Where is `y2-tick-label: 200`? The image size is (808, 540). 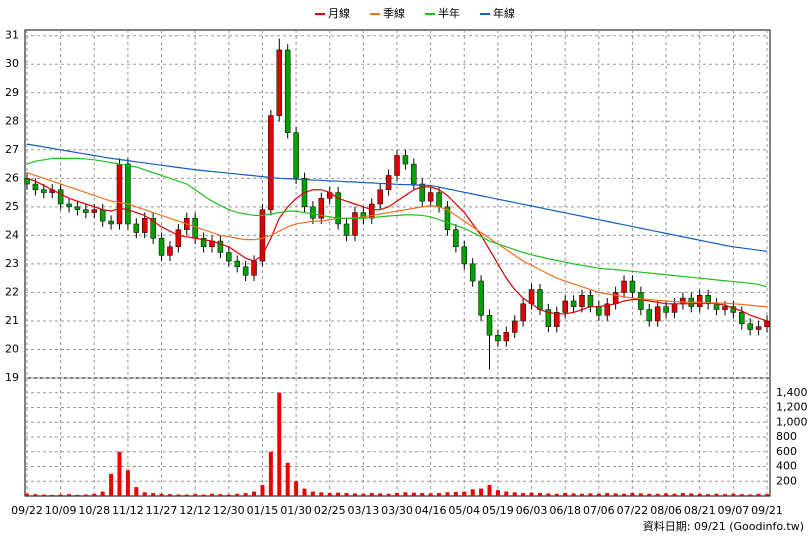
y2-tick-label: 200 is located at coordinates (786, 480).